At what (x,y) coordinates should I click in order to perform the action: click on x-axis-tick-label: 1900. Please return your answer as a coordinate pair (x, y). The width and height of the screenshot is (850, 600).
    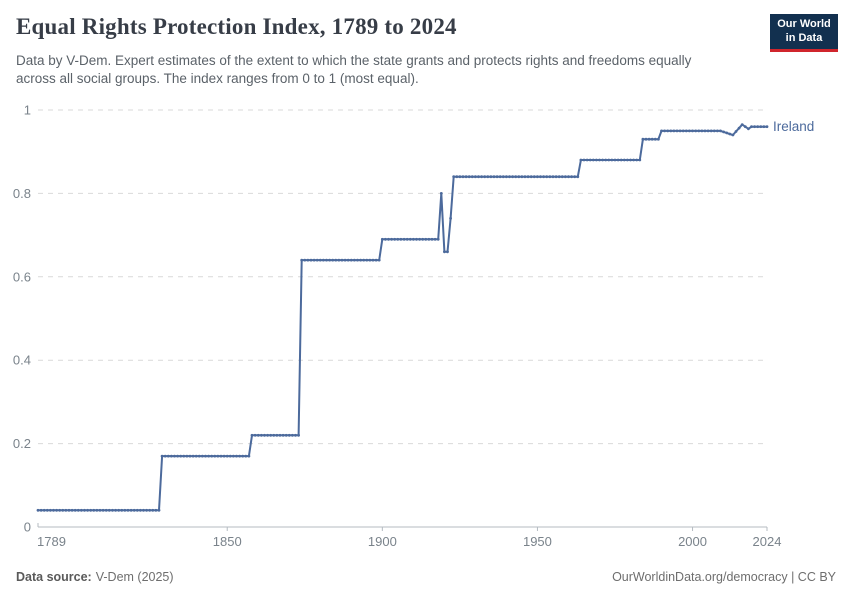
    Looking at the image, I should click on (382, 541).